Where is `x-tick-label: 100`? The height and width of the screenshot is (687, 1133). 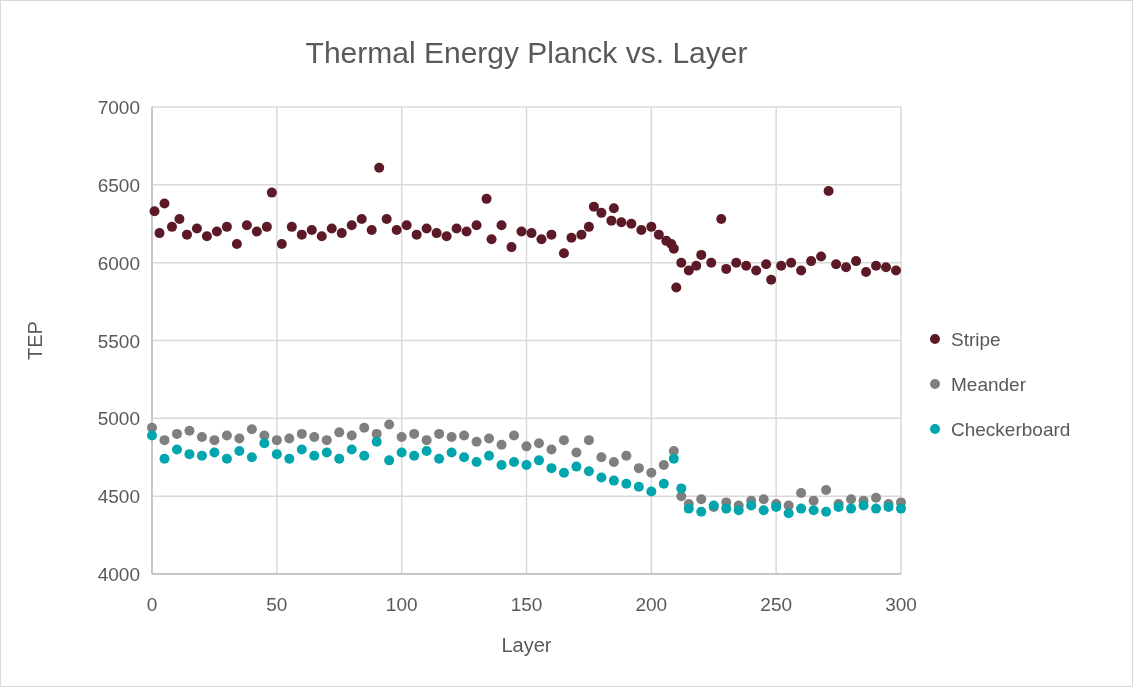 x-tick-label: 100 is located at coordinates (401, 604).